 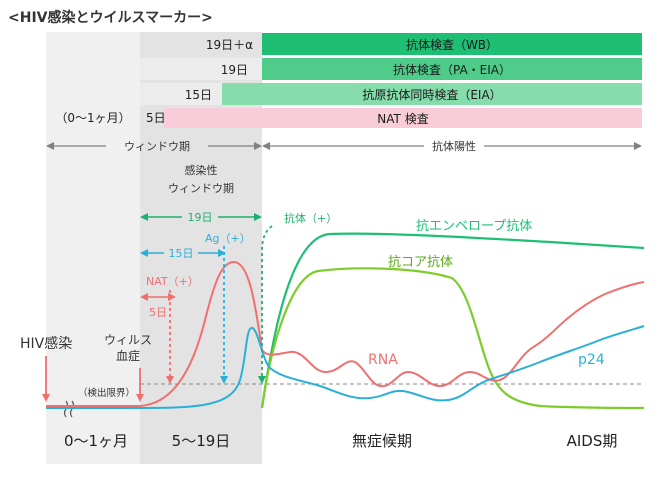 I want to click on test-name-nat: NAT 検査, so click(x=402, y=119).